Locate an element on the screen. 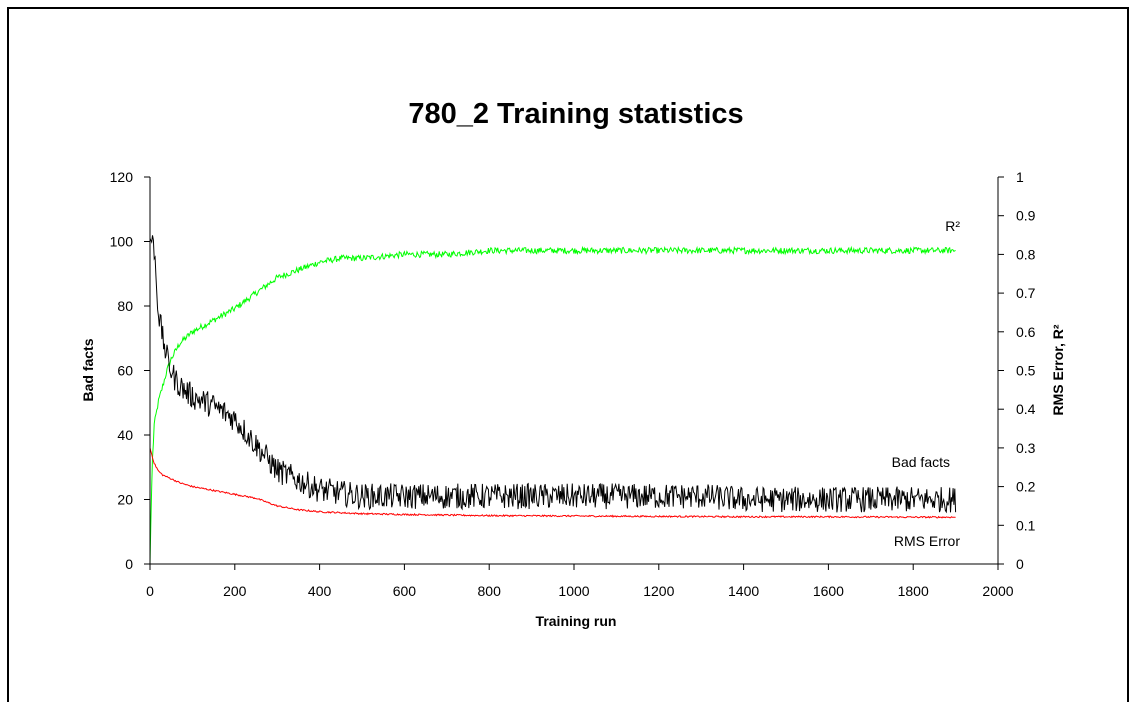 The width and height of the screenshot is (1133, 702). y2-tick-label: 0.5 is located at coordinates (1026, 371).